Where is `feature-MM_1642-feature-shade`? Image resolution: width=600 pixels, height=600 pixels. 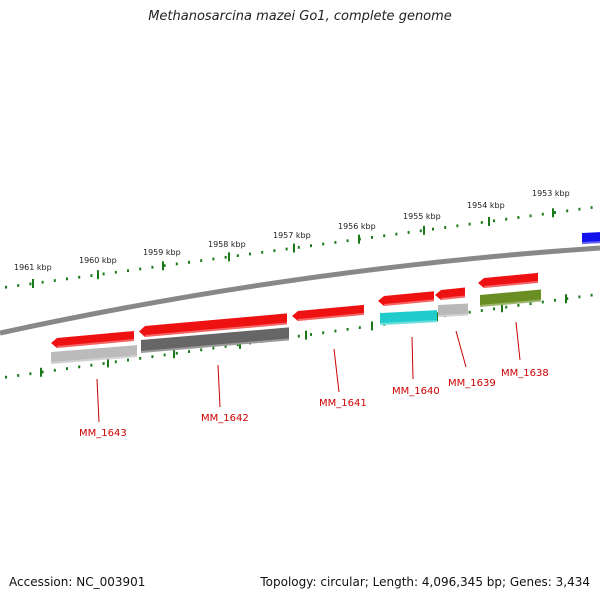 feature-MM_1642-feature-shade is located at coordinates (215, 345).